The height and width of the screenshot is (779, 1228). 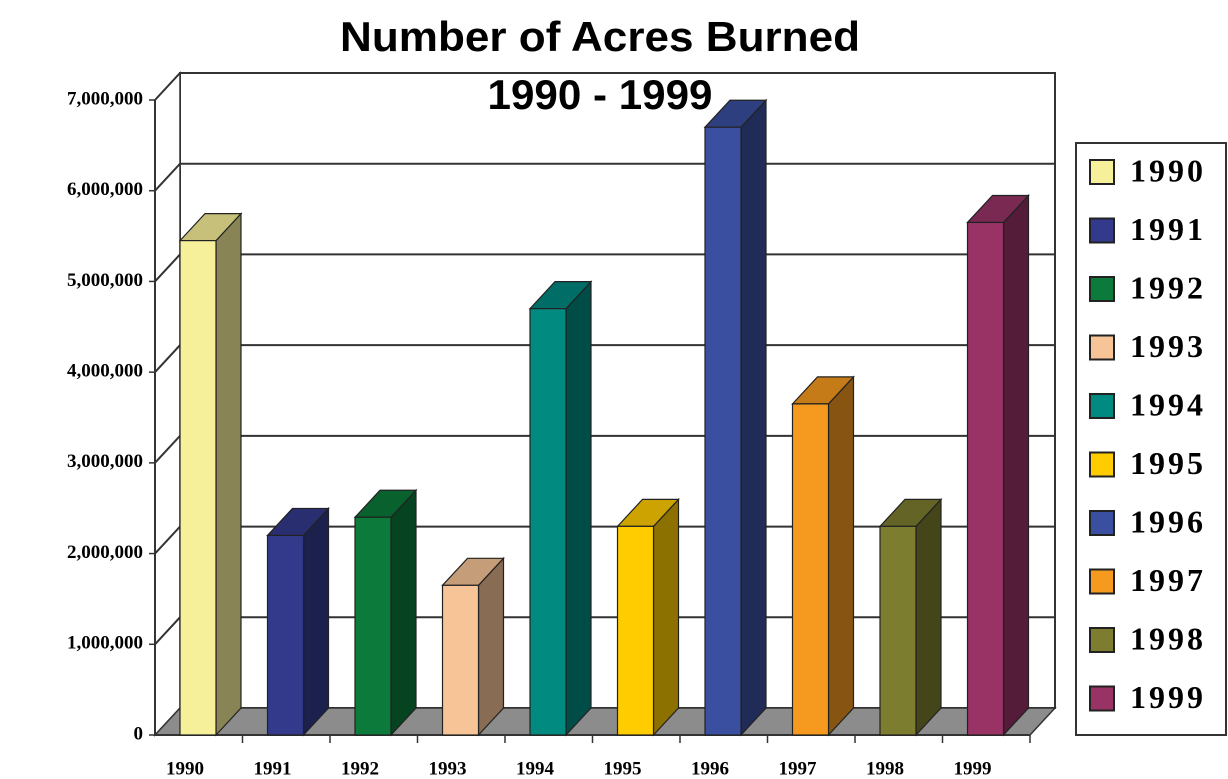 What do you see at coordinates (600, 36) in the screenshot?
I see `chart-title: Number of Acres Burned` at bounding box center [600, 36].